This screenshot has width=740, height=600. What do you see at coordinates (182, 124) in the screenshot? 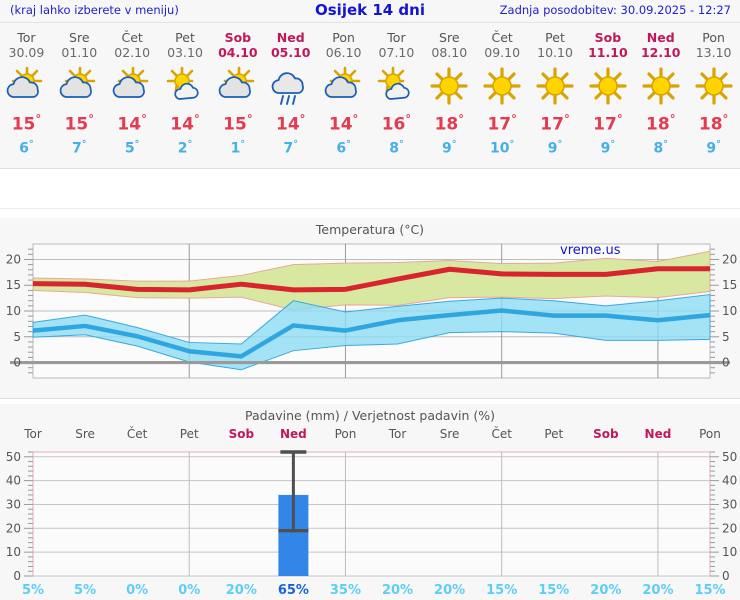
I see `max-temperature-number: 14` at bounding box center [182, 124].